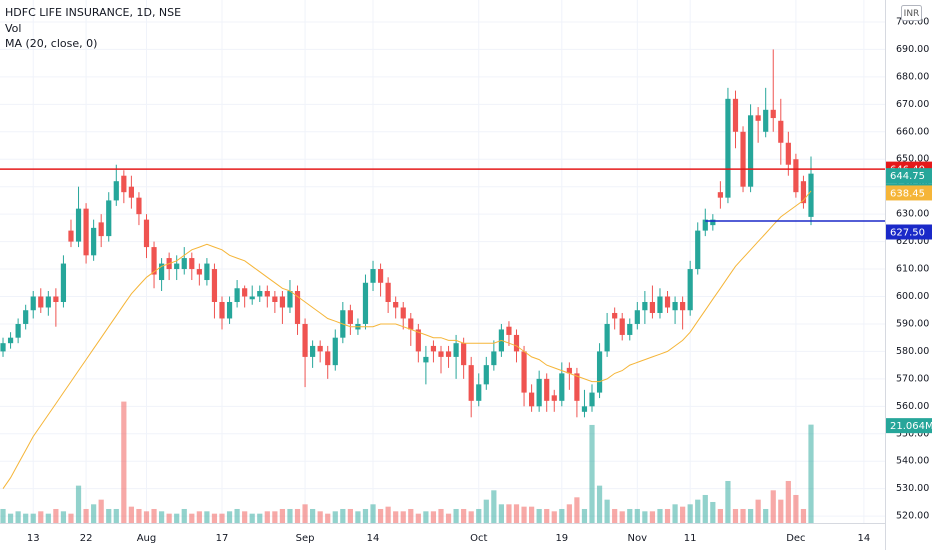 The height and width of the screenshot is (550, 932). I want to click on x-tick-label: 17, so click(222, 538).